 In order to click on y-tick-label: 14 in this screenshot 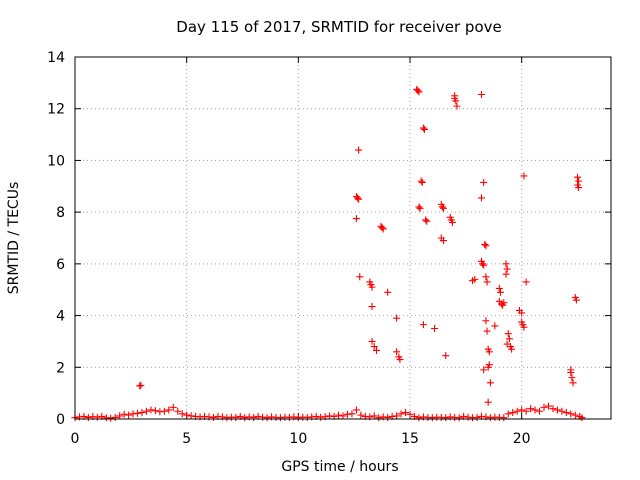, I will do `click(56, 58)`.